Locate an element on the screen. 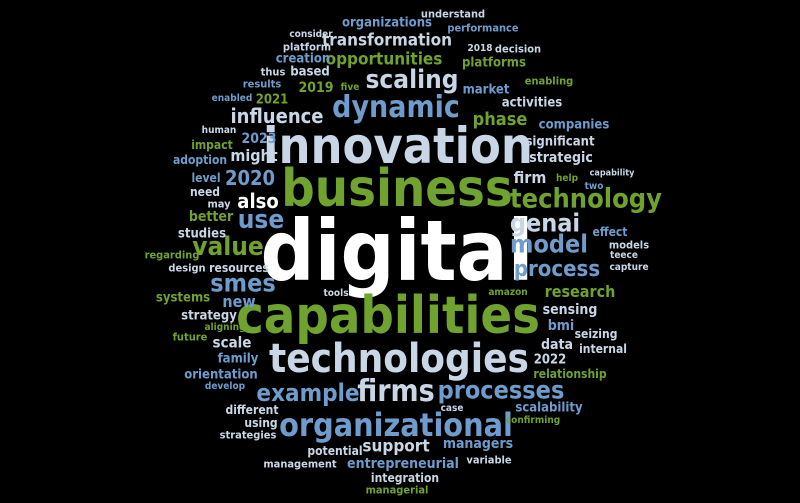 The image size is (800, 503). word-scalability: scalability is located at coordinates (549, 408).